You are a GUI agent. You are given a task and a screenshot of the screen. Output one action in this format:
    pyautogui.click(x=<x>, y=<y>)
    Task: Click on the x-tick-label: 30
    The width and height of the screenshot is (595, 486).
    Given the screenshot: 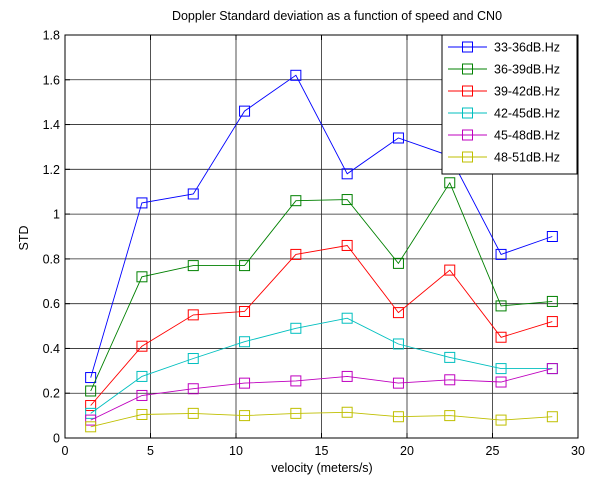 What is the action you would take?
    pyautogui.click(x=578, y=451)
    